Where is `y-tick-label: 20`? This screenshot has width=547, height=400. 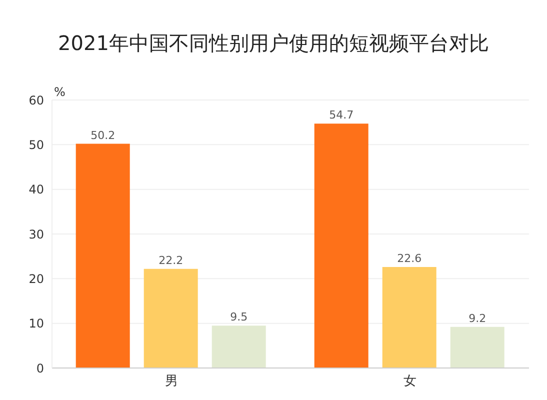 y-tick-label: 20 is located at coordinates (36, 279).